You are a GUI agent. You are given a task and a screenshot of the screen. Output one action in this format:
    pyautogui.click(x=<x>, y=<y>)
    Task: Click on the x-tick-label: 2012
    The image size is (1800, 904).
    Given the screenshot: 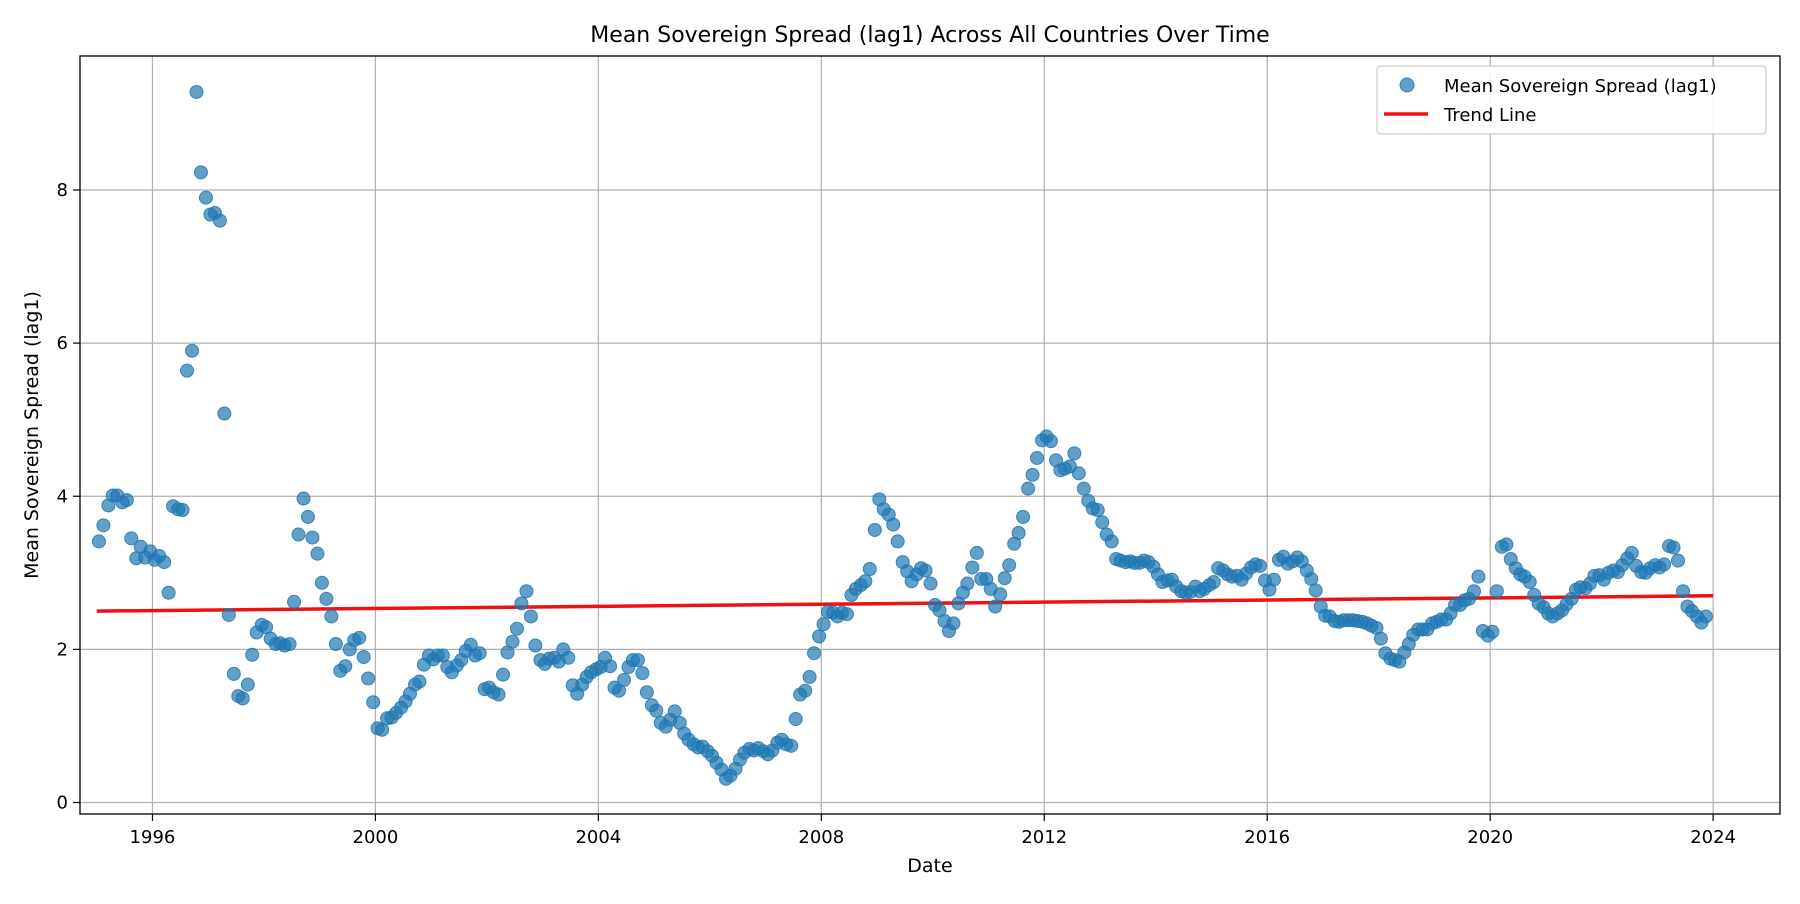 What is the action you would take?
    pyautogui.click(x=1044, y=837)
    